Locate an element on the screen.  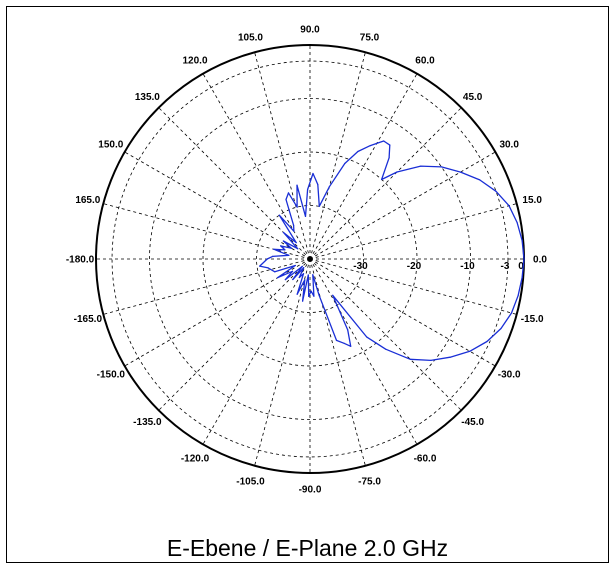
angular-tick-label: 150.0 is located at coordinates (110, 145).